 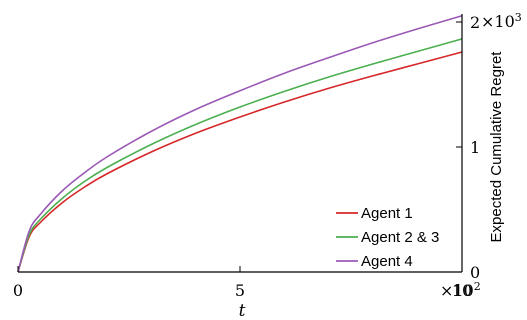 I want to click on x-tick-label-2: 10, so click(x=462, y=290).